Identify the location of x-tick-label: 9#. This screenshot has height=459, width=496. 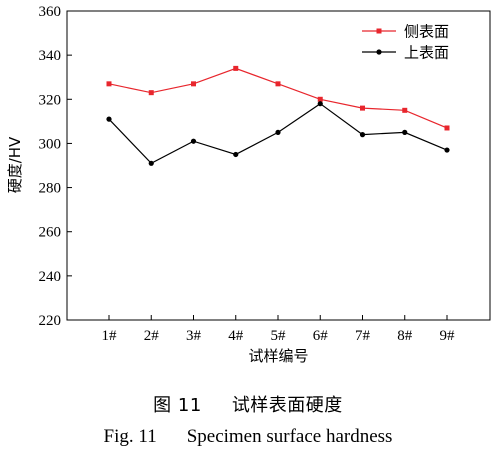
(448, 336).